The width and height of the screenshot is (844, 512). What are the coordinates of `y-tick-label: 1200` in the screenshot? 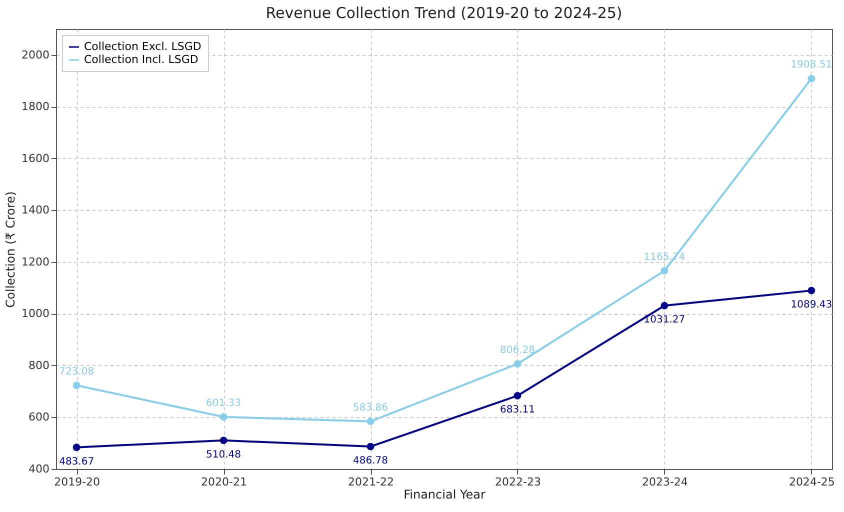 It's located at (36, 261).